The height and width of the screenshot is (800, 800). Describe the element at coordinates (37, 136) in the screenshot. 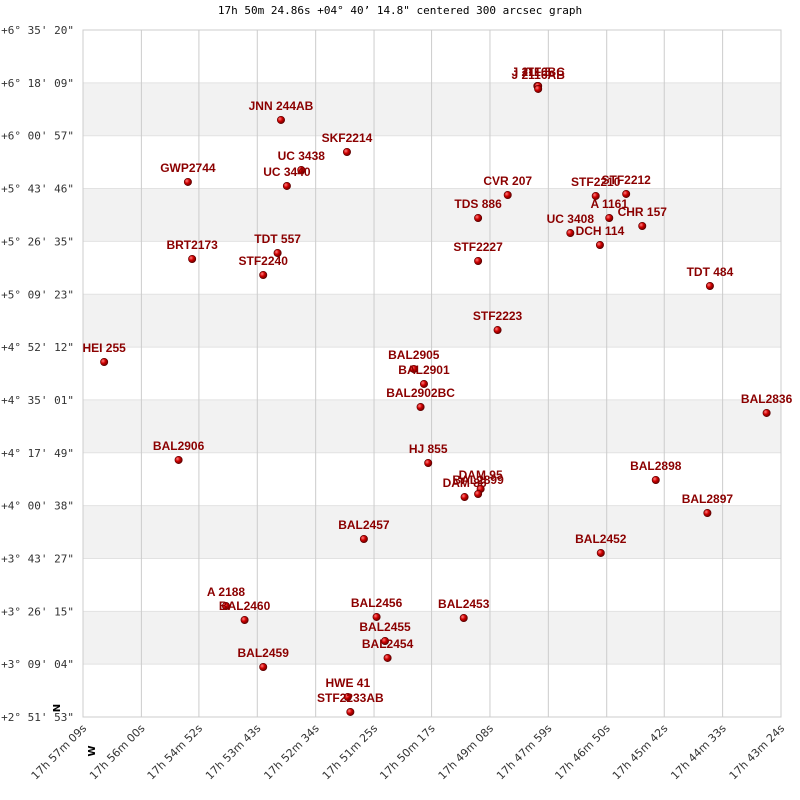

I see `y-tick-label: +6° 00' 57"` at that location.